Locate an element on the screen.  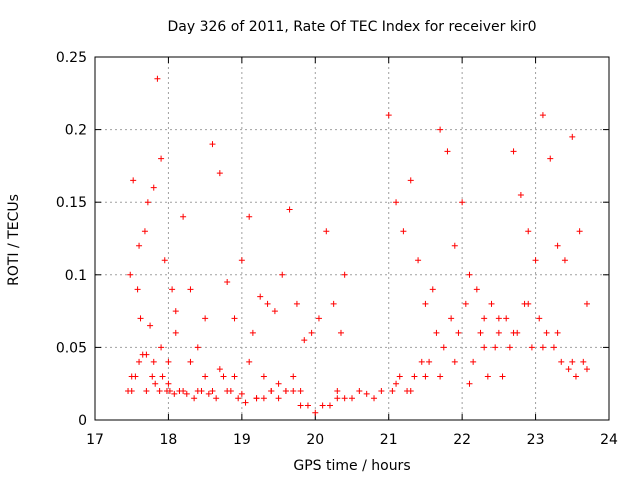
x-tick-label: 24 is located at coordinates (609, 440).